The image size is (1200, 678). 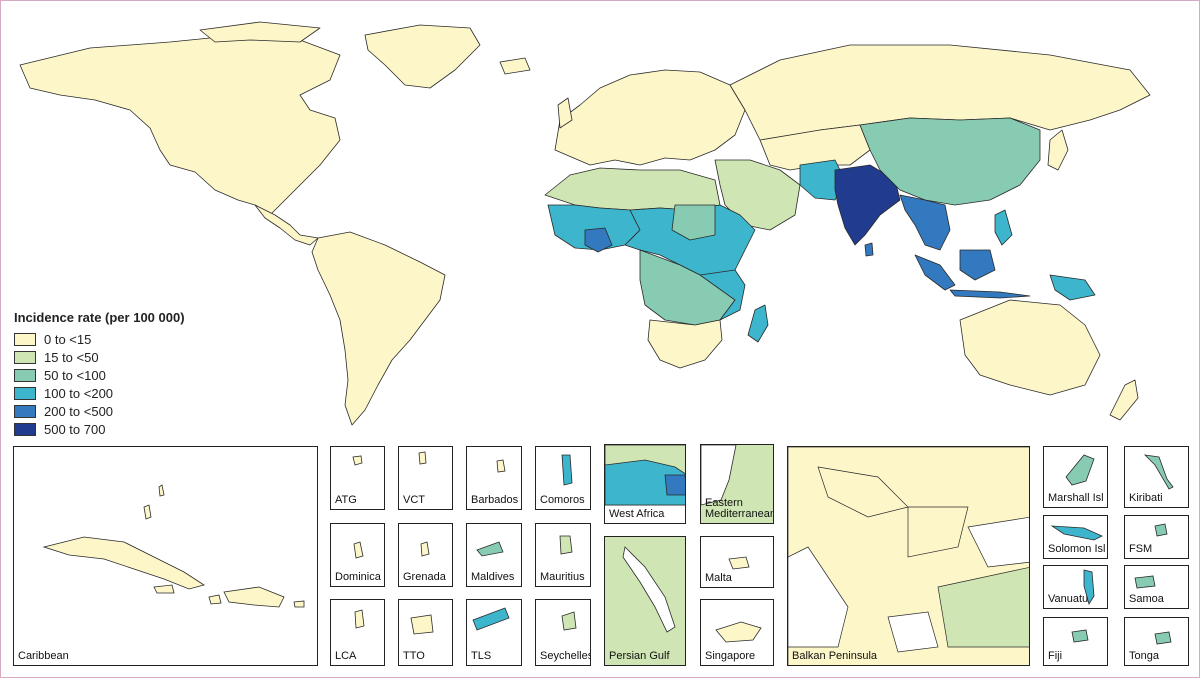 What do you see at coordinates (1075, 587) in the screenshot?
I see `inset-vanuatu: Vanuatu` at bounding box center [1075, 587].